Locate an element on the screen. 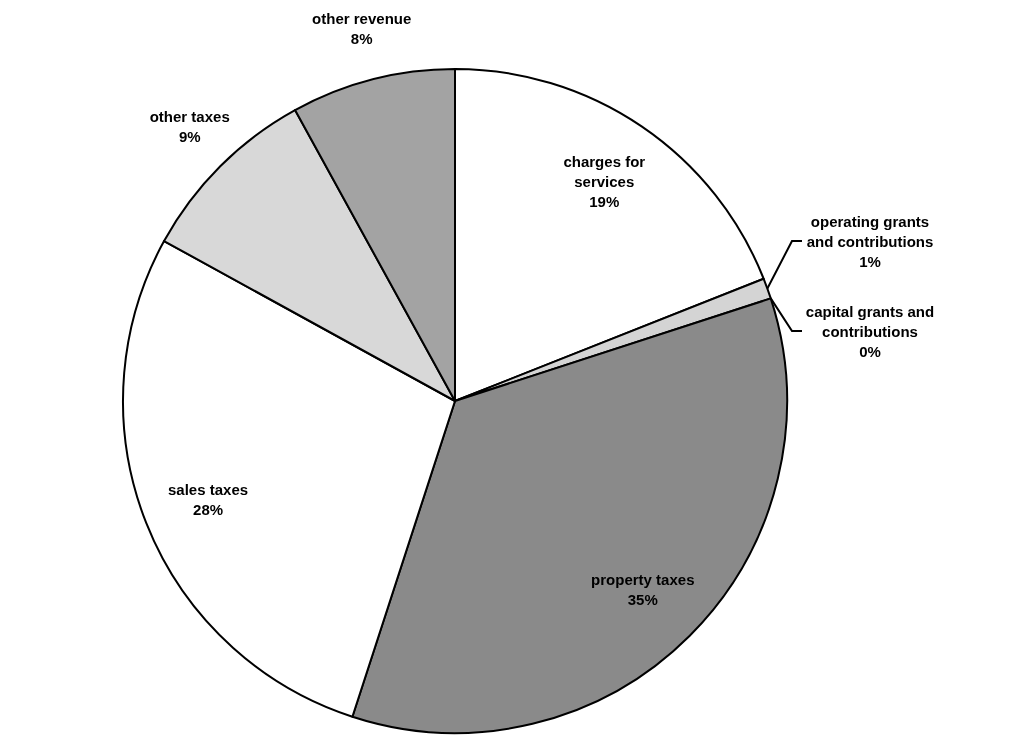 The height and width of the screenshot is (744, 1013). data-label: 1% is located at coordinates (870, 261).